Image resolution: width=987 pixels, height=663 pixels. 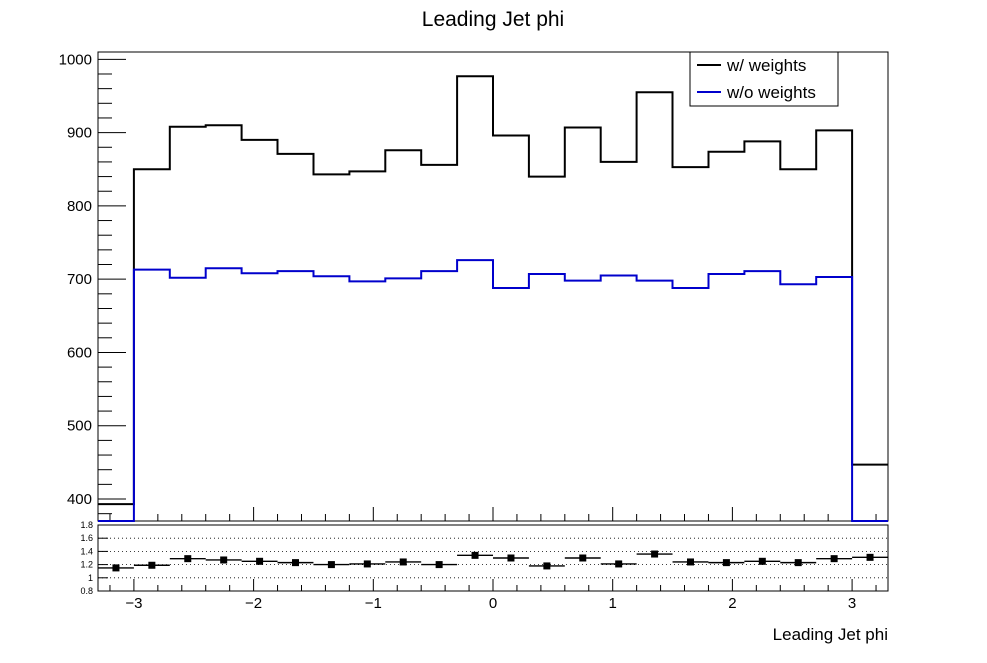 I want to click on ratio-y-axis: 0.8 1 1.2 1.4 1.6 1.8, so click(x=94, y=558).